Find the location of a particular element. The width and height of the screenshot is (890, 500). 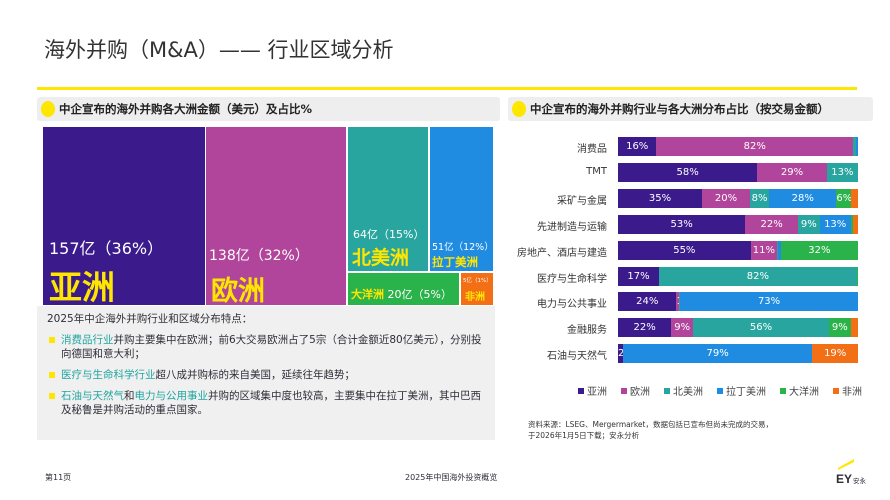

category-label: 电力与公共事业 is located at coordinates (572, 305).